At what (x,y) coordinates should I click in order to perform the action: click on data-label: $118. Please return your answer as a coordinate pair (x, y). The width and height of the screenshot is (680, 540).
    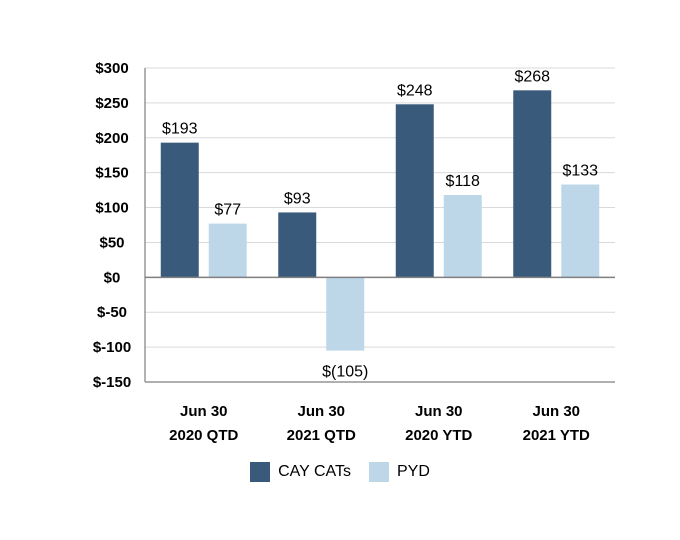
    Looking at the image, I should click on (463, 181).